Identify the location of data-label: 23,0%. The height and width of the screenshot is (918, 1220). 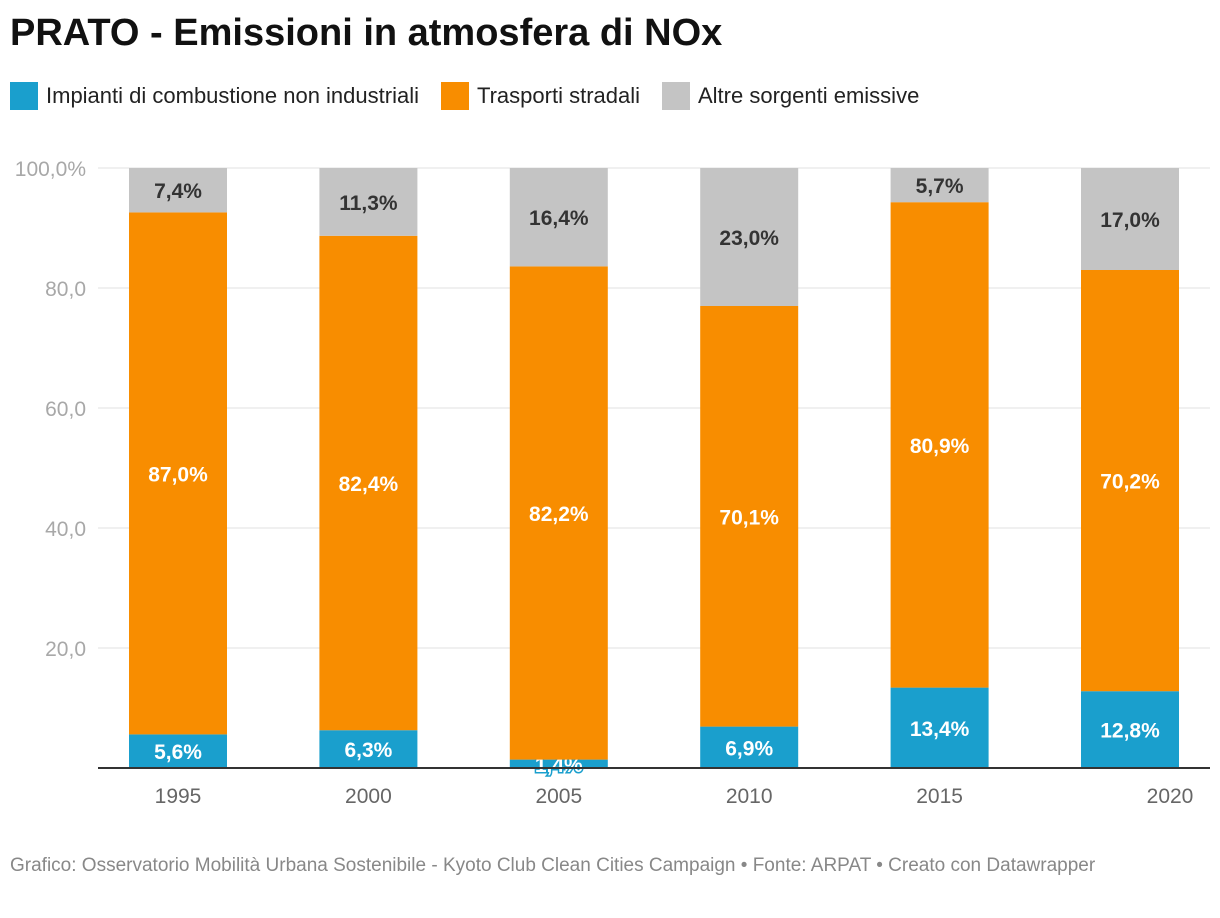
(749, 238).